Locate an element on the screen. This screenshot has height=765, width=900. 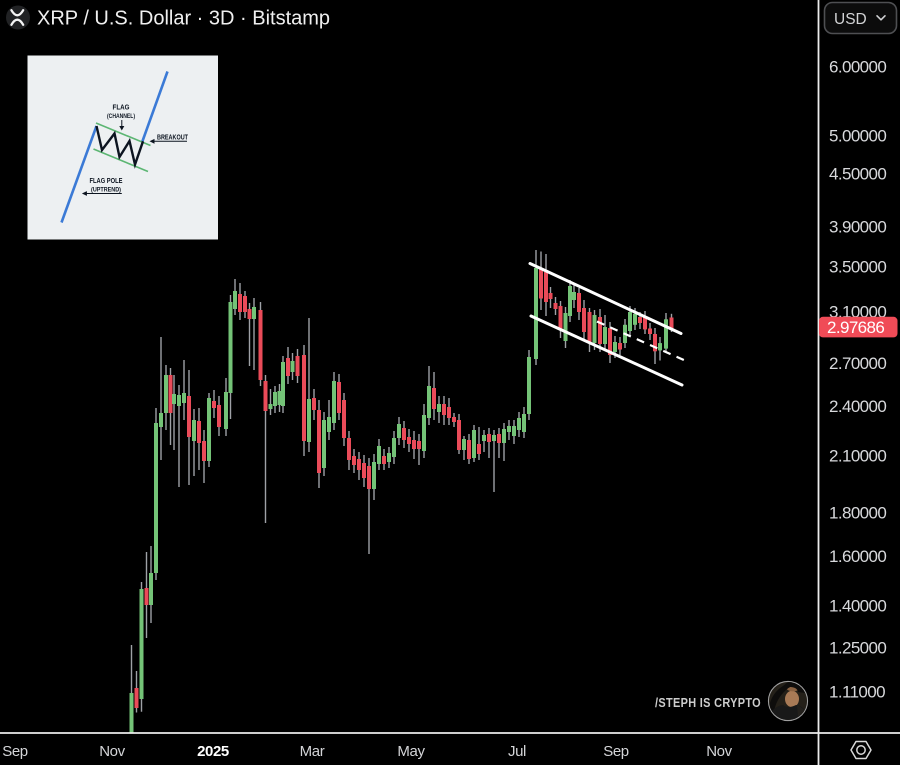
svg-text: 2.97686 is located at coordinates (855, 327).